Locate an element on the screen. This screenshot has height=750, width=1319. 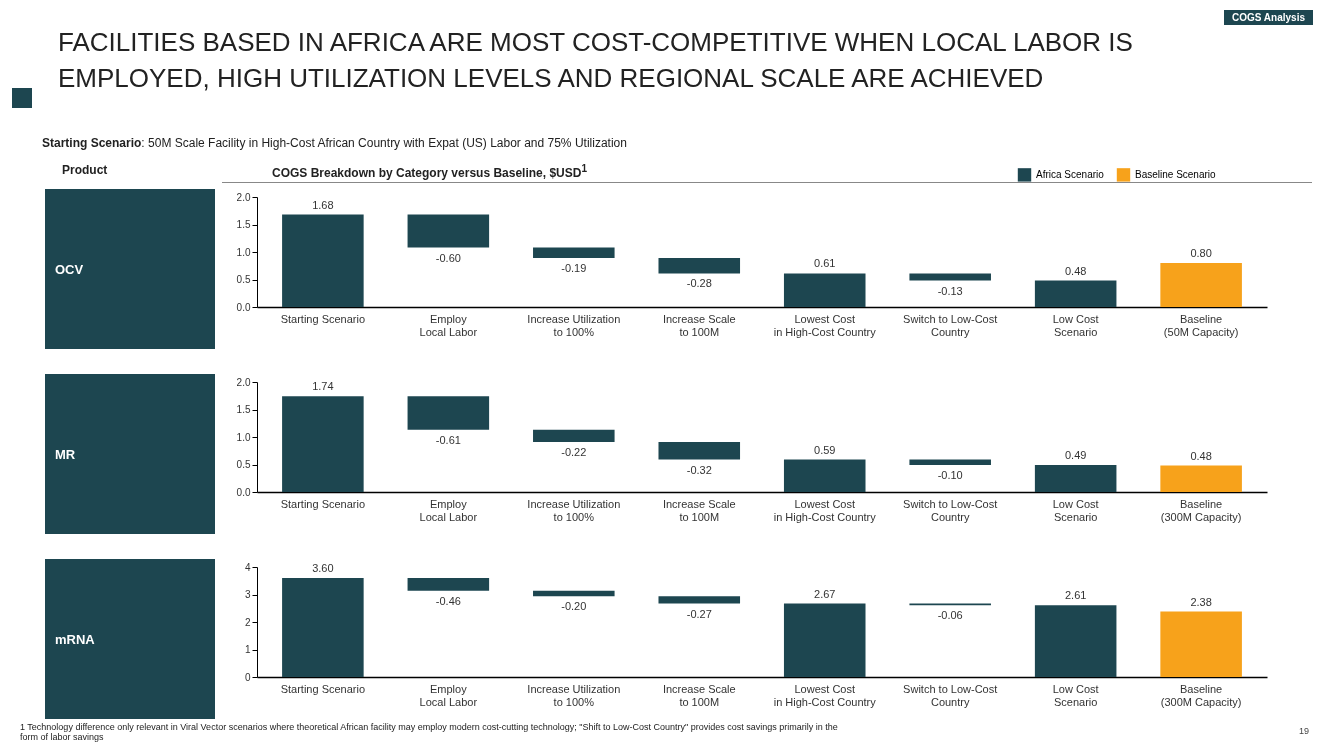
x-tick-label: Baseline (50M Capacity) is located at coordinates (1201, 325).